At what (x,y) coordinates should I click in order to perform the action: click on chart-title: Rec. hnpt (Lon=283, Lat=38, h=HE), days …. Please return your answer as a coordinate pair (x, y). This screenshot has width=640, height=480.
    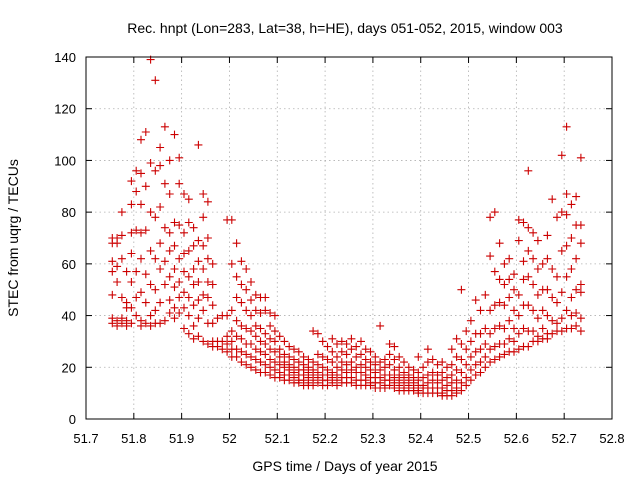
    Looking at the image, I should click on (345, 28).